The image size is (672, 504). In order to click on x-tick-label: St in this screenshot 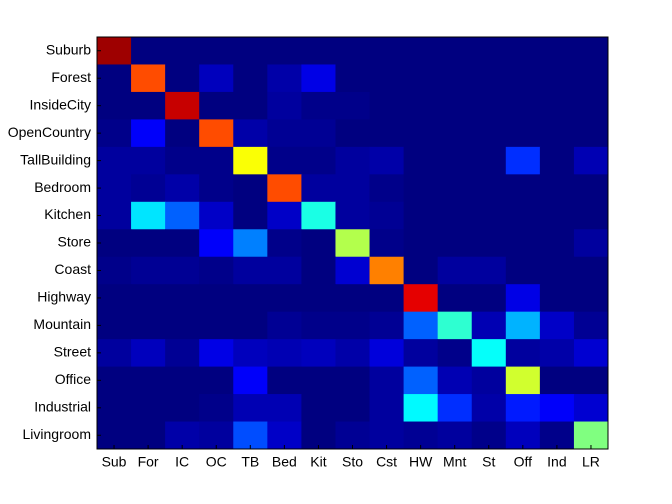, I will do `click(488, 462)`.